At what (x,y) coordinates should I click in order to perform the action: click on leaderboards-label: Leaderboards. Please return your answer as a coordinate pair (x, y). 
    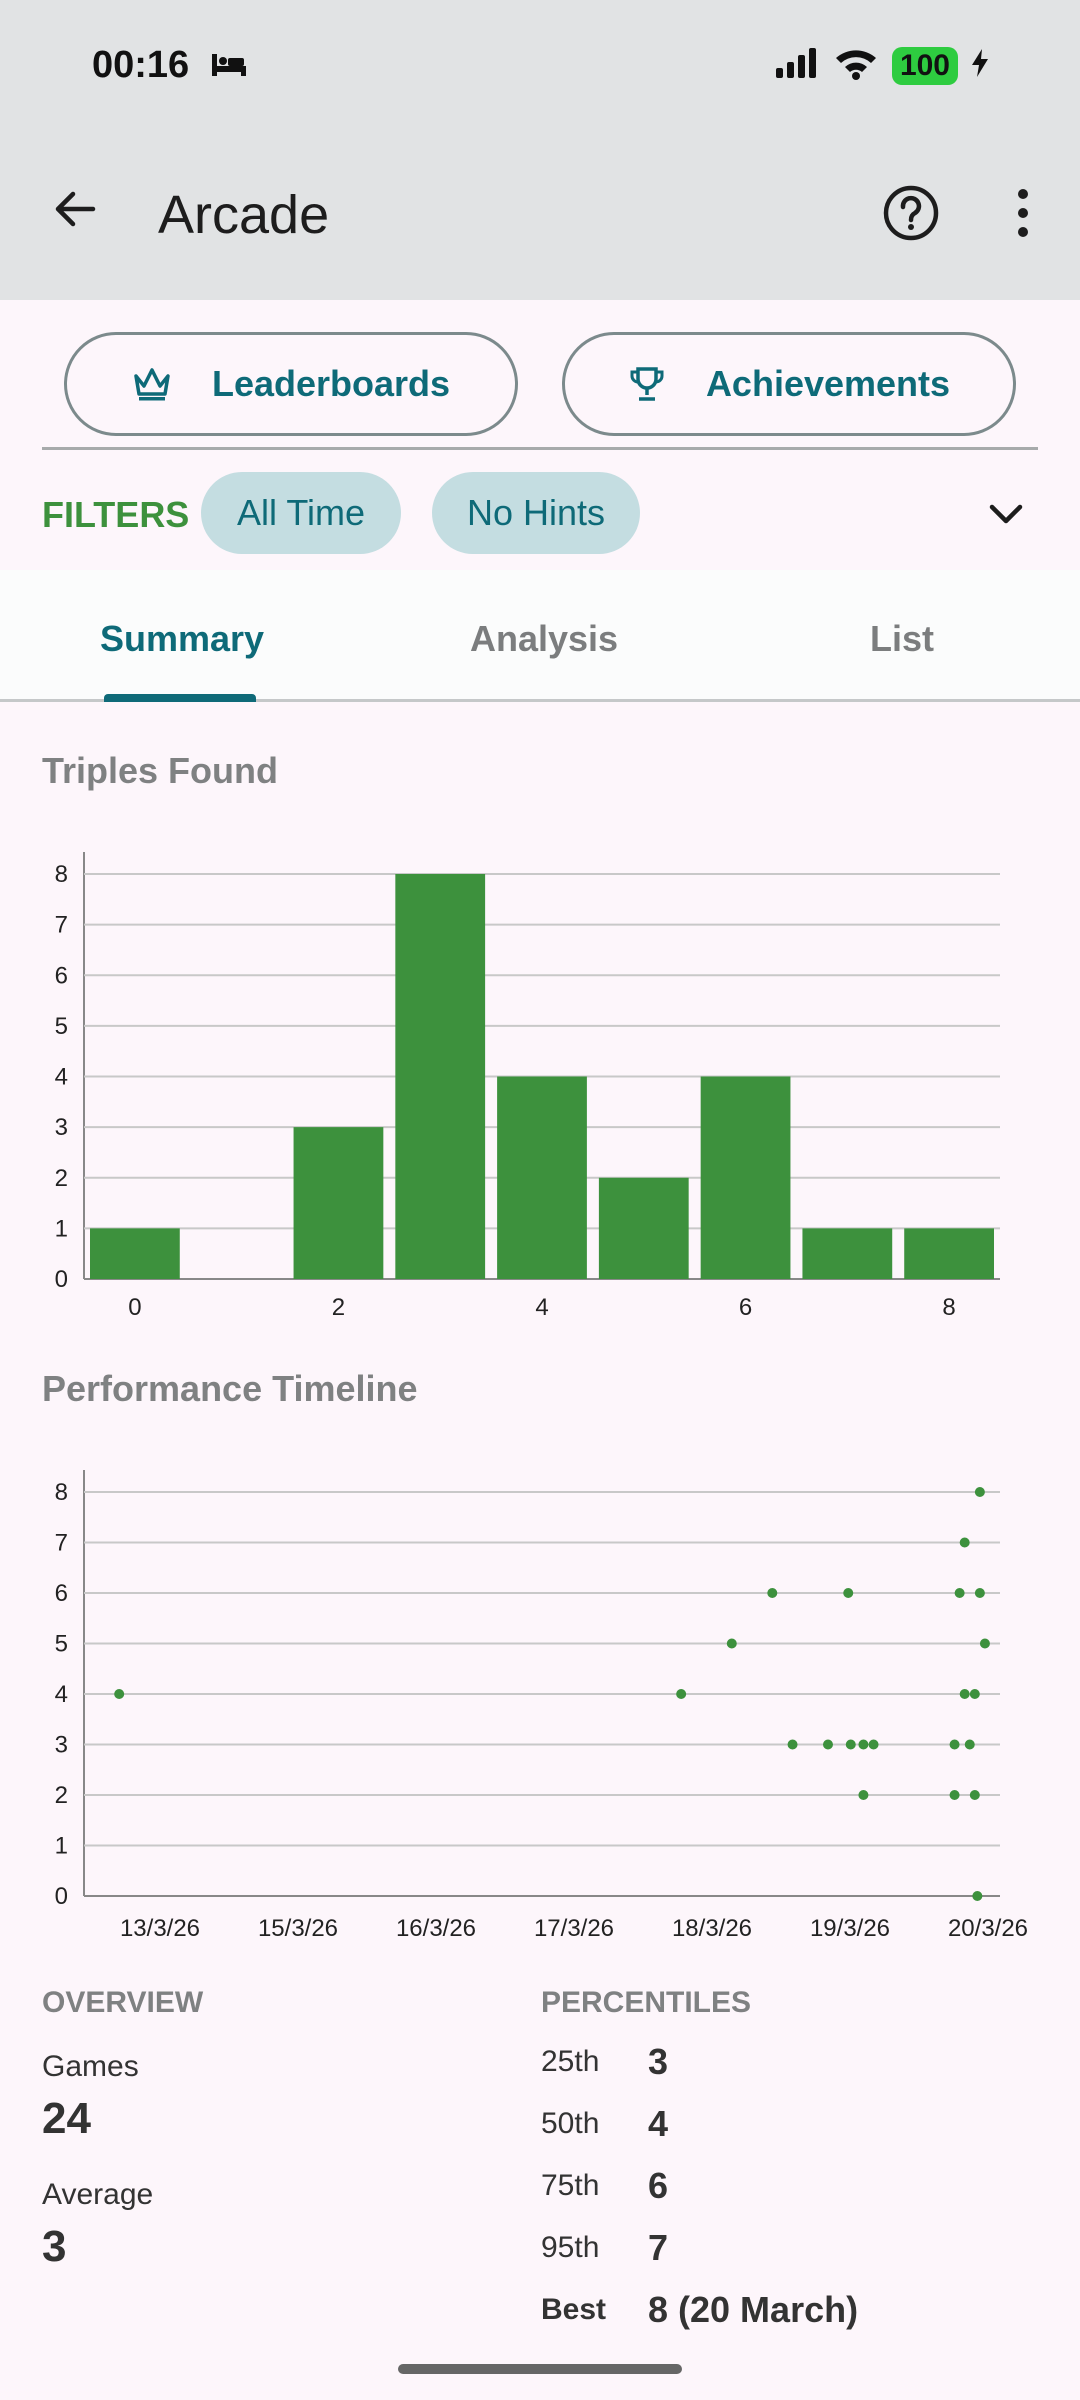
    Looking at the image, I should click on (331, 383).